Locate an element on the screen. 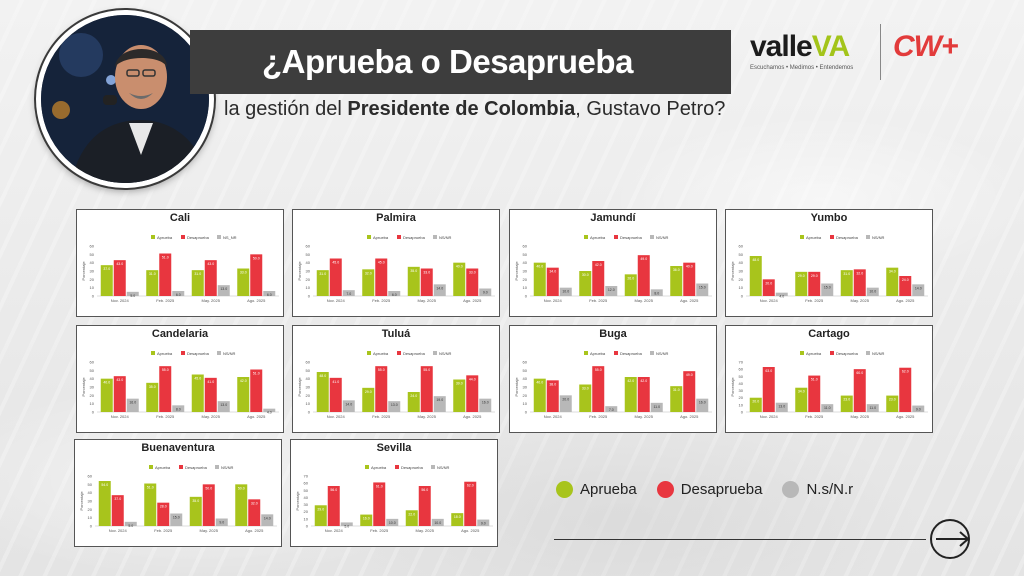  x-tick-label: Feb. 2025 is located at coordinates (598, 416).